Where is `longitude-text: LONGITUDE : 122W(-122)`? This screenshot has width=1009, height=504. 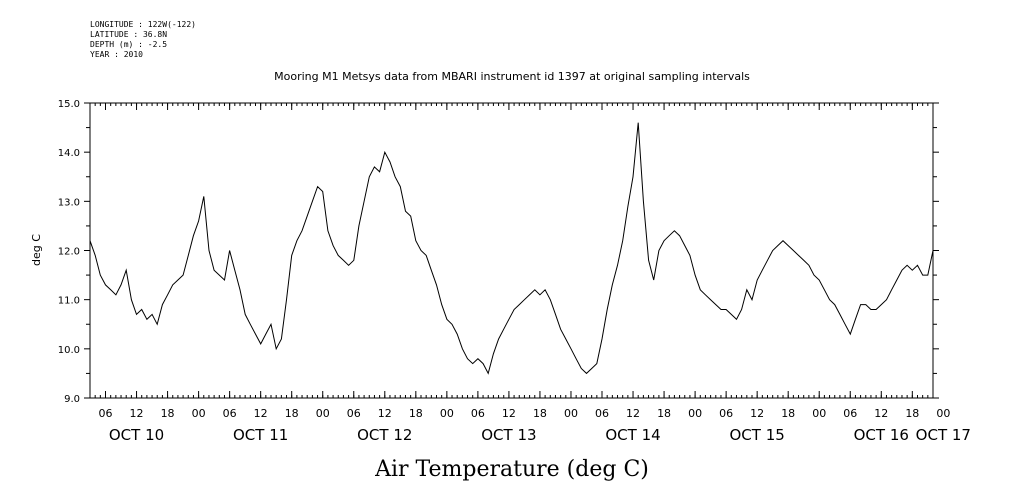 longitude-text: LONGITUDE : 122W(-122) is located at coordinates (143, 24).